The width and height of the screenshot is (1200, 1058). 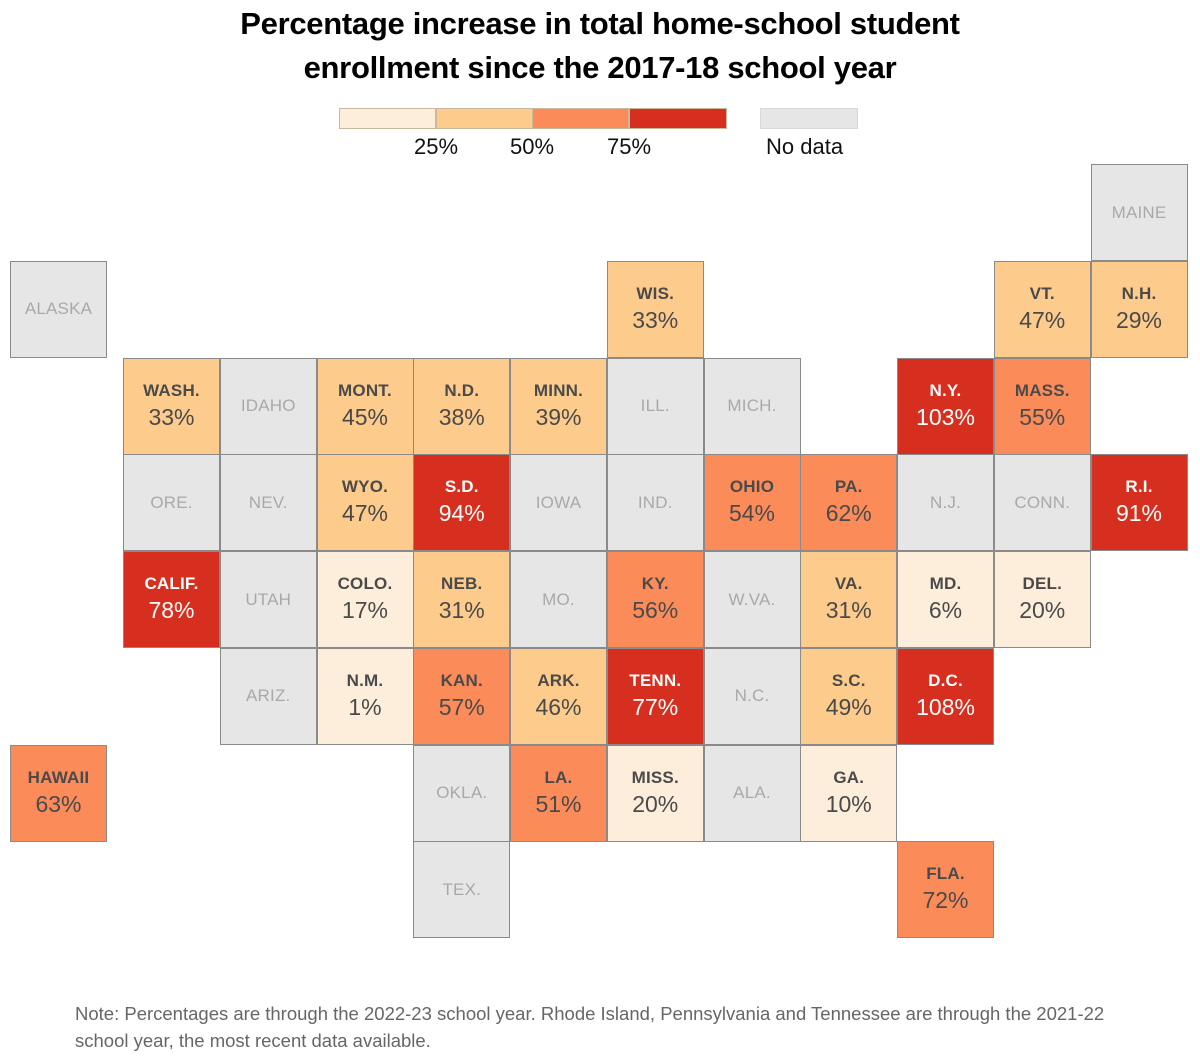 I want to click on state-value: 62%, so click(x=848, y=513).